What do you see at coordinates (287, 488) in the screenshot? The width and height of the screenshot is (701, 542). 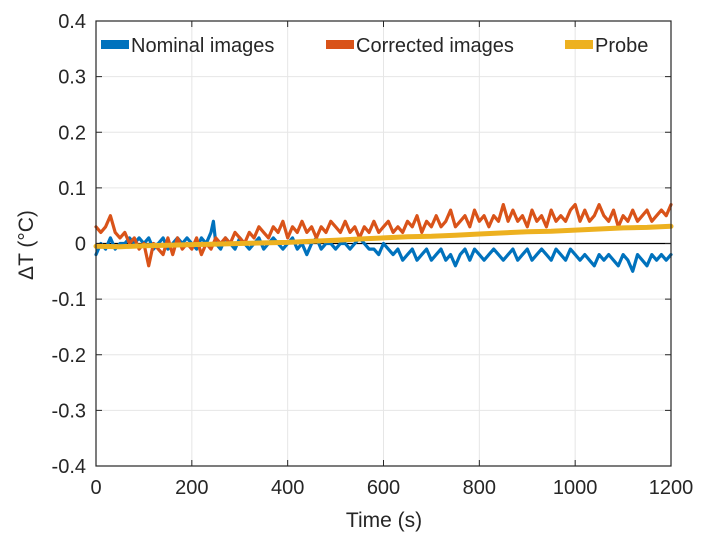 I see `x-tick-label: 400` at bounding box center [287, 488].